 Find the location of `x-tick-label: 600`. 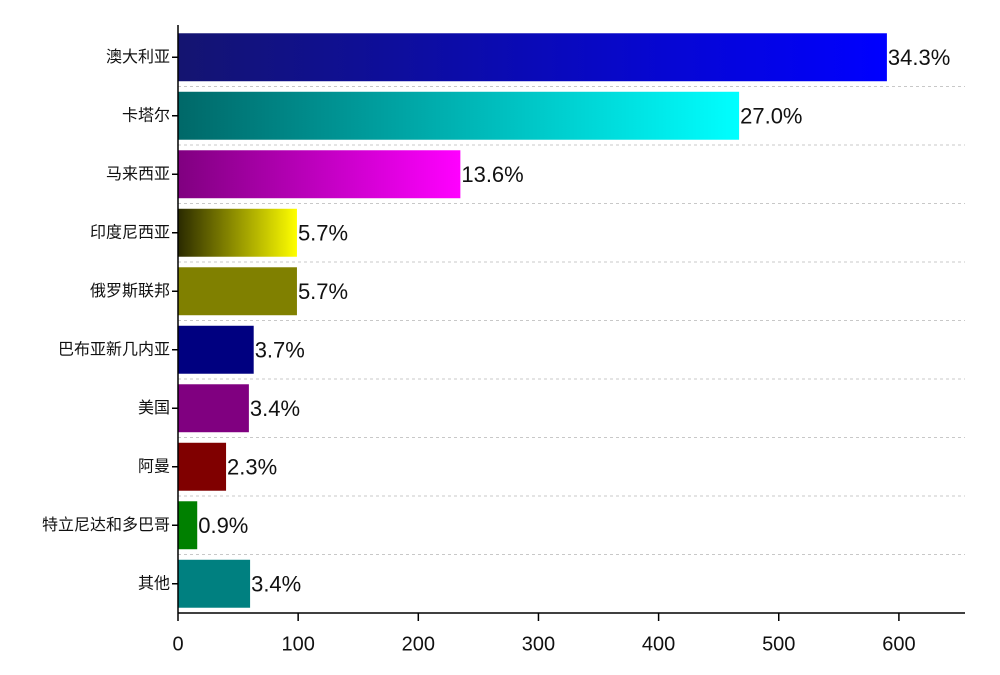

x-tick-label: 600 is located at coordinates (898, 644).